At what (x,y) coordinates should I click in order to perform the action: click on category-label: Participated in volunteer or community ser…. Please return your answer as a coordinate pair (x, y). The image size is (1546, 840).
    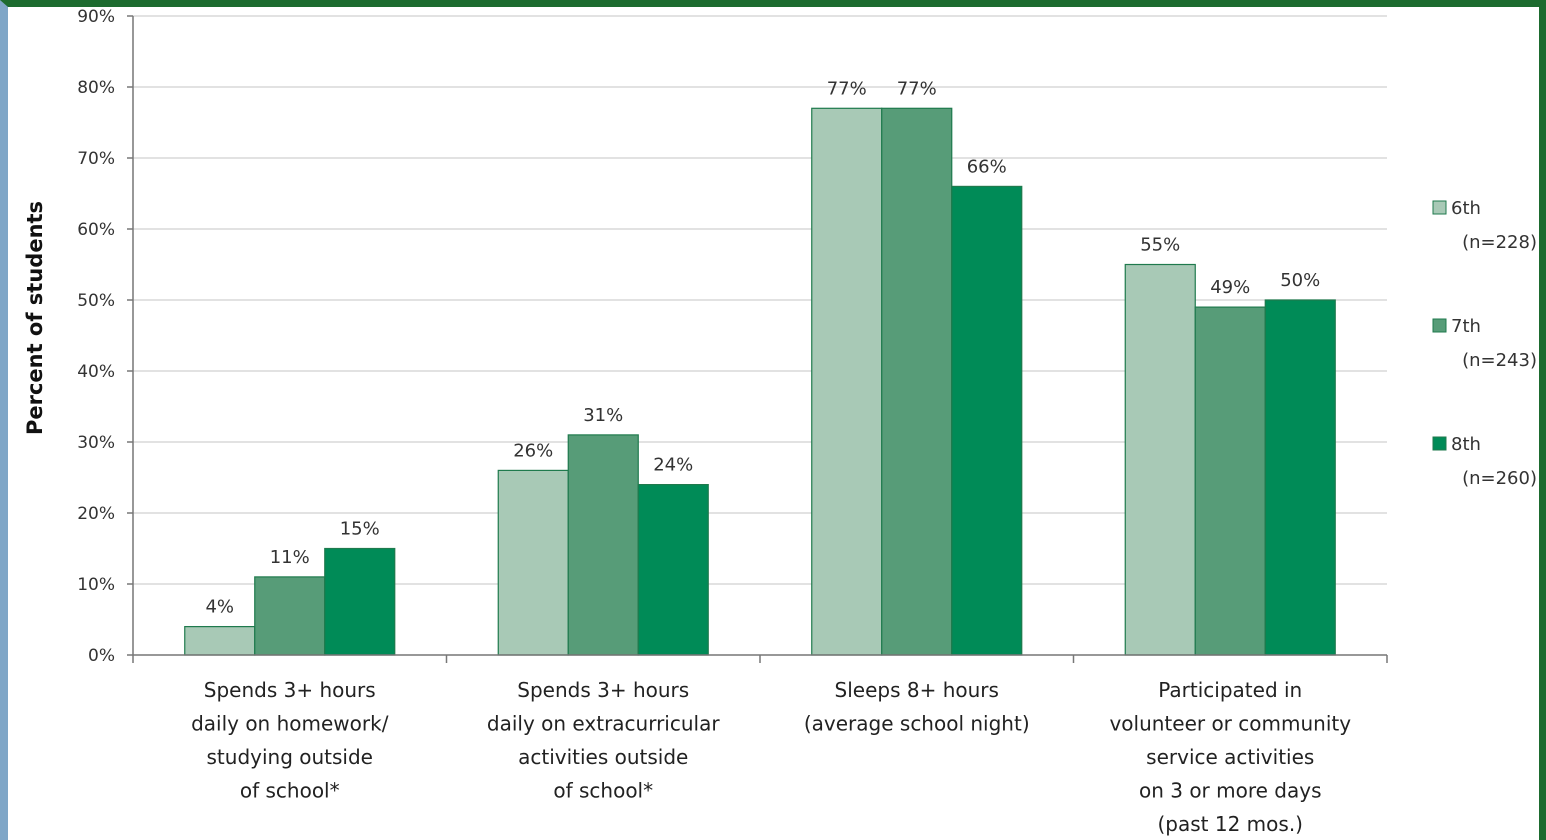
    Looking at the image, I should click on (1230, 757).